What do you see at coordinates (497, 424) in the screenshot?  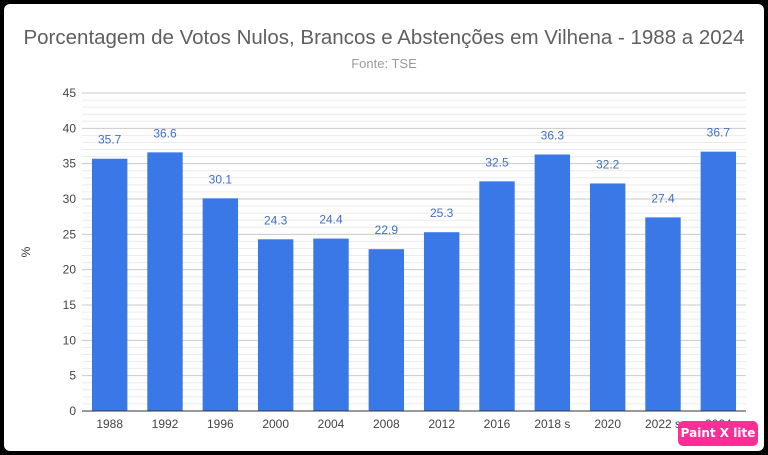 I see `x-tick-label: 2016` at bounding box center [497, 424].